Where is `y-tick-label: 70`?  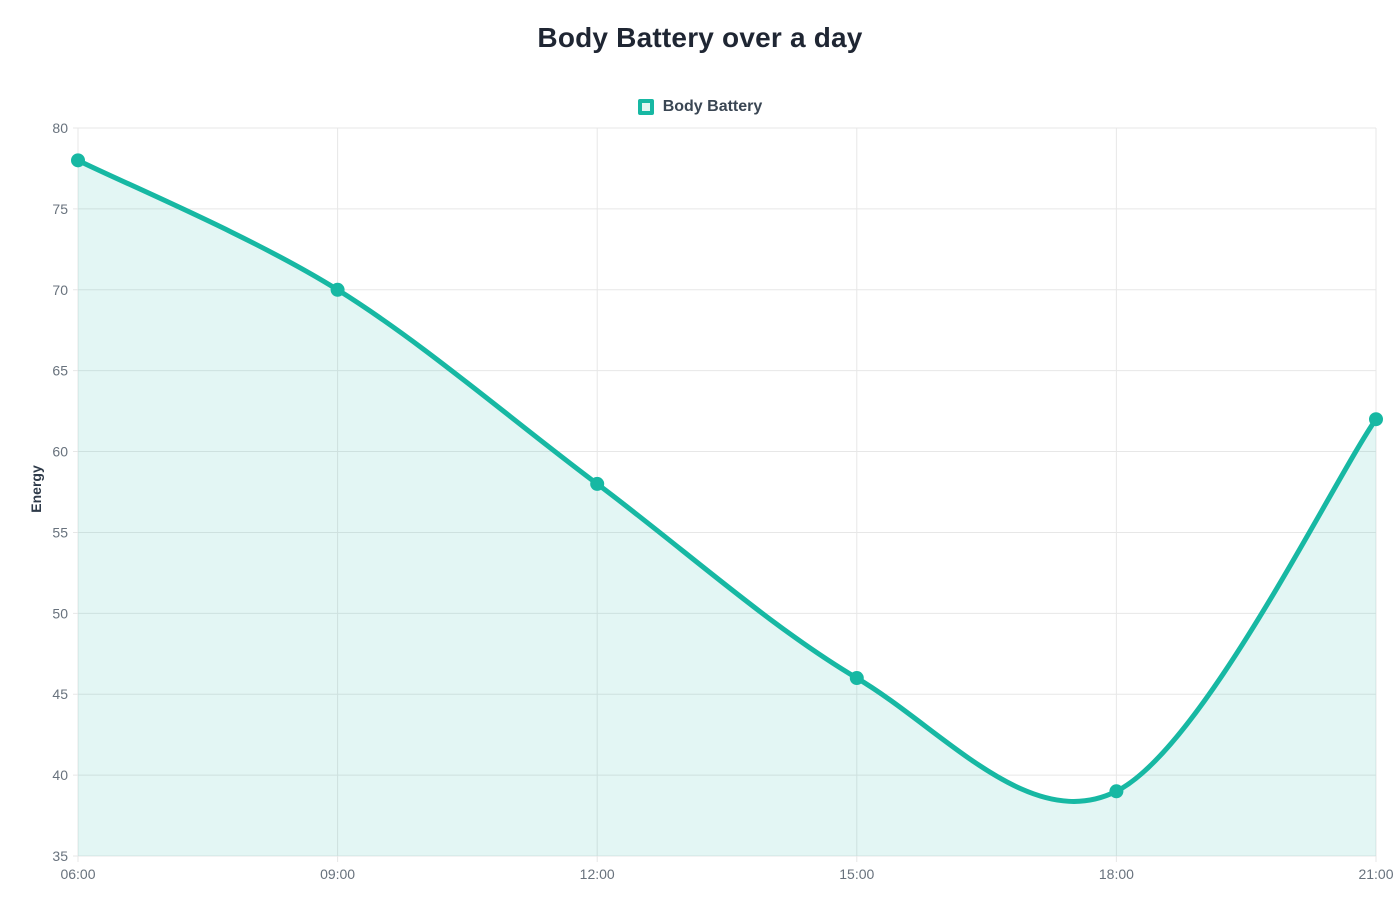
y-tick-label: 70 is located at coordinates (60, 290).